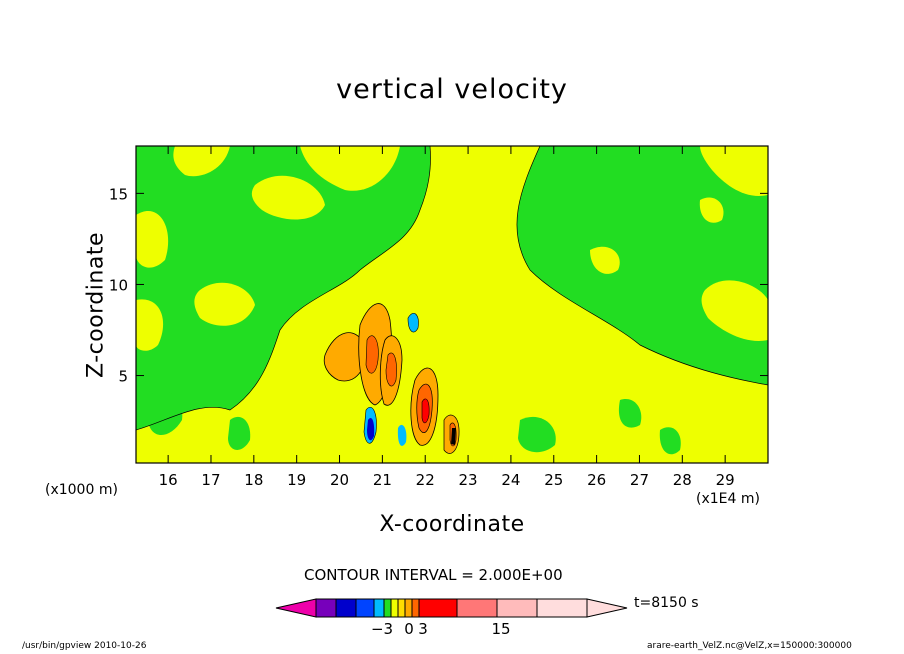 The width and height of the screenshot is (904, 654). Describe the element at coordinates (553, 480) in the screenshot. I see `x-tick-label: 25` at that location.